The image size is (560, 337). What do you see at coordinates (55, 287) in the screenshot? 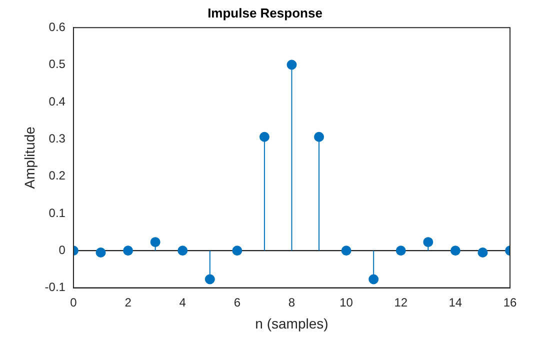
I see `y-tick-label: -0.1` at bounding box center [55, 287].